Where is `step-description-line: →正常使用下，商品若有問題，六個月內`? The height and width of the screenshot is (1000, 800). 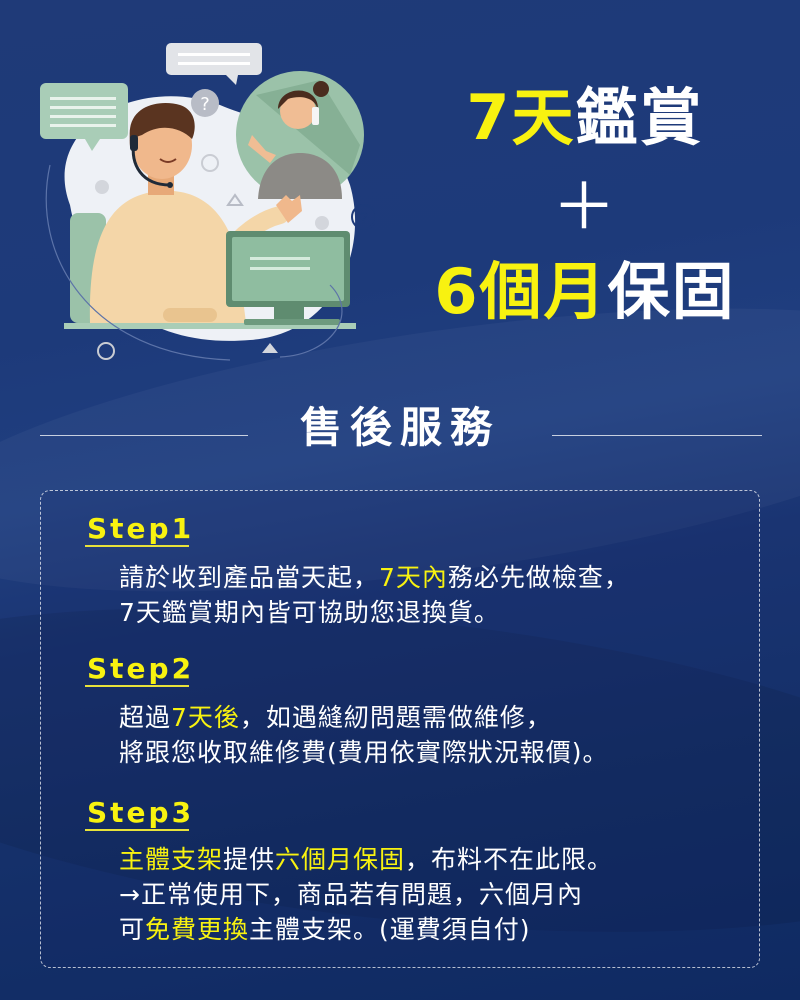 step-description-line: →正常使用下，商品若有問題，六個月內 is located at coordinates (439, 895).